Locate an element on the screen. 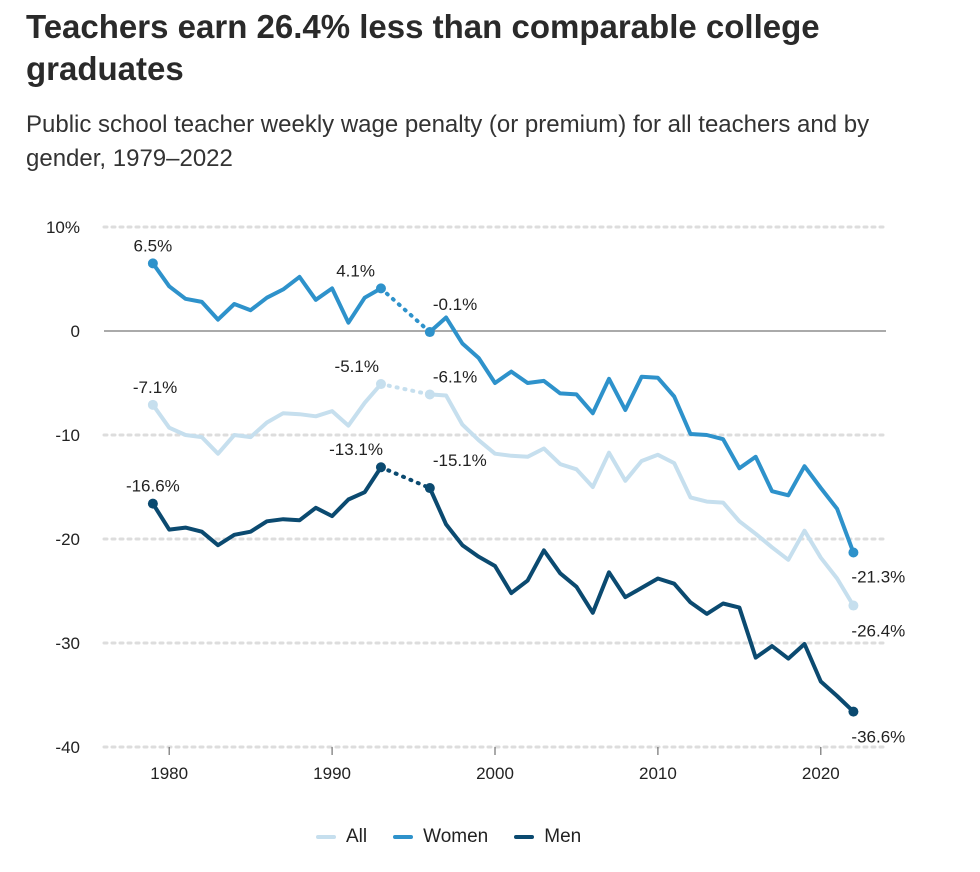 Image resolution: width=980 pixels, height=872 pixels. data-label-men-2022: -36.6% is located at coordinates (878, 737).